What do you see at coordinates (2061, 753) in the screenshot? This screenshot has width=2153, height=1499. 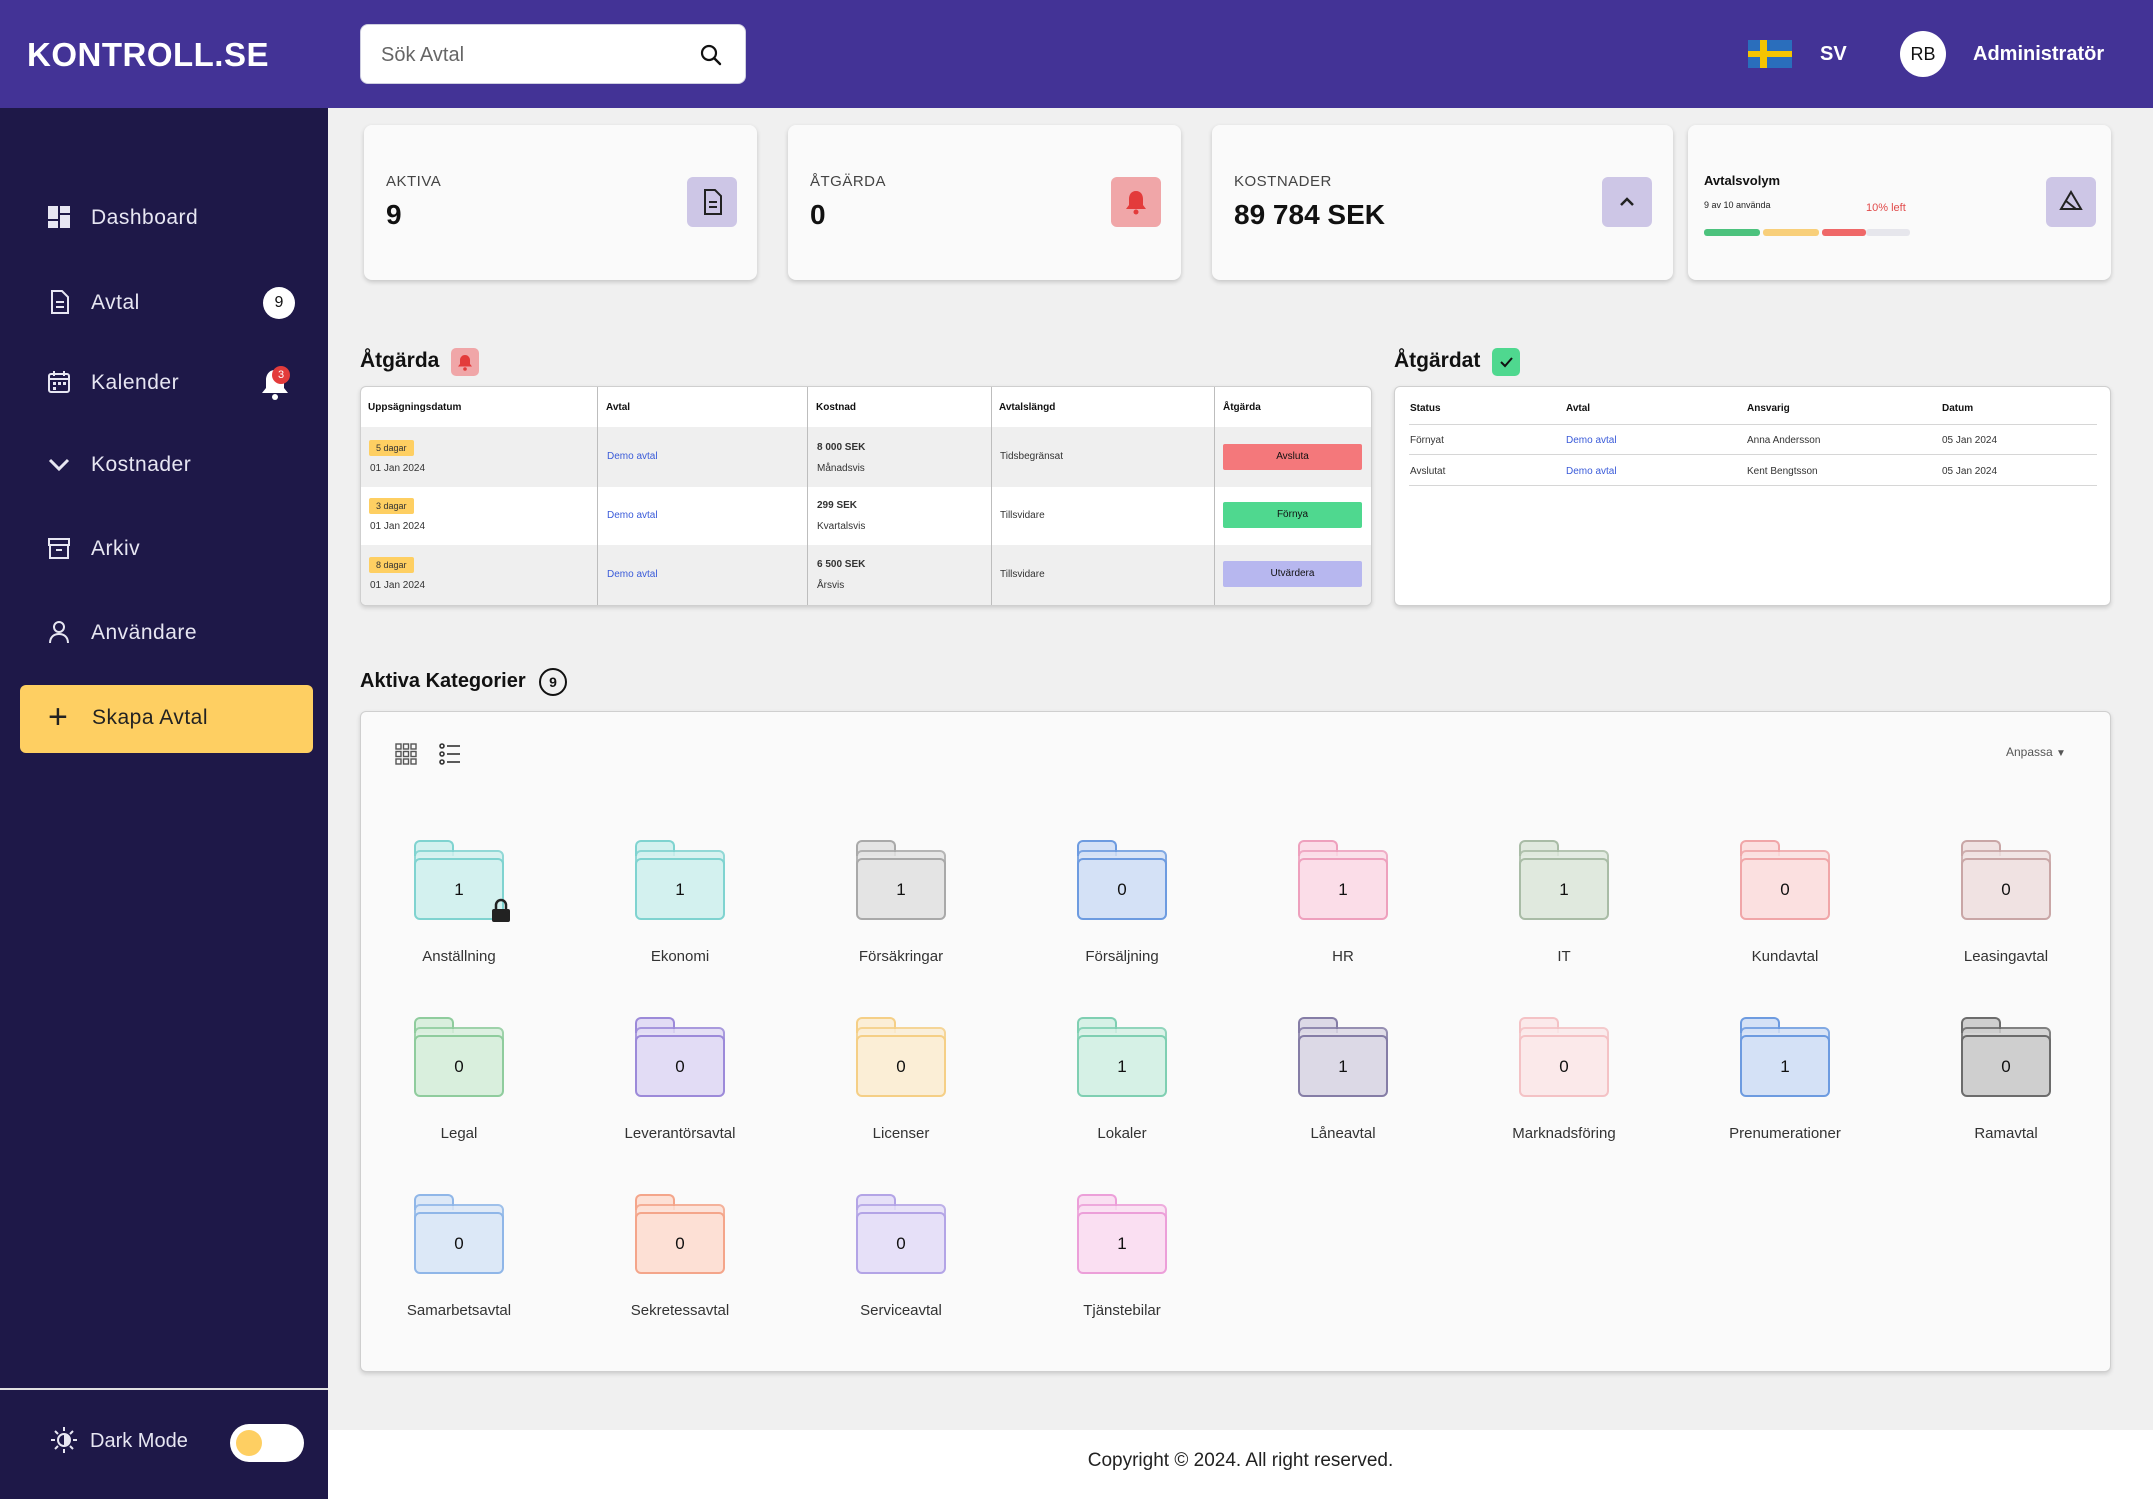 I see `caret-down-icon: ▼` at bounding box center [2061, 753].